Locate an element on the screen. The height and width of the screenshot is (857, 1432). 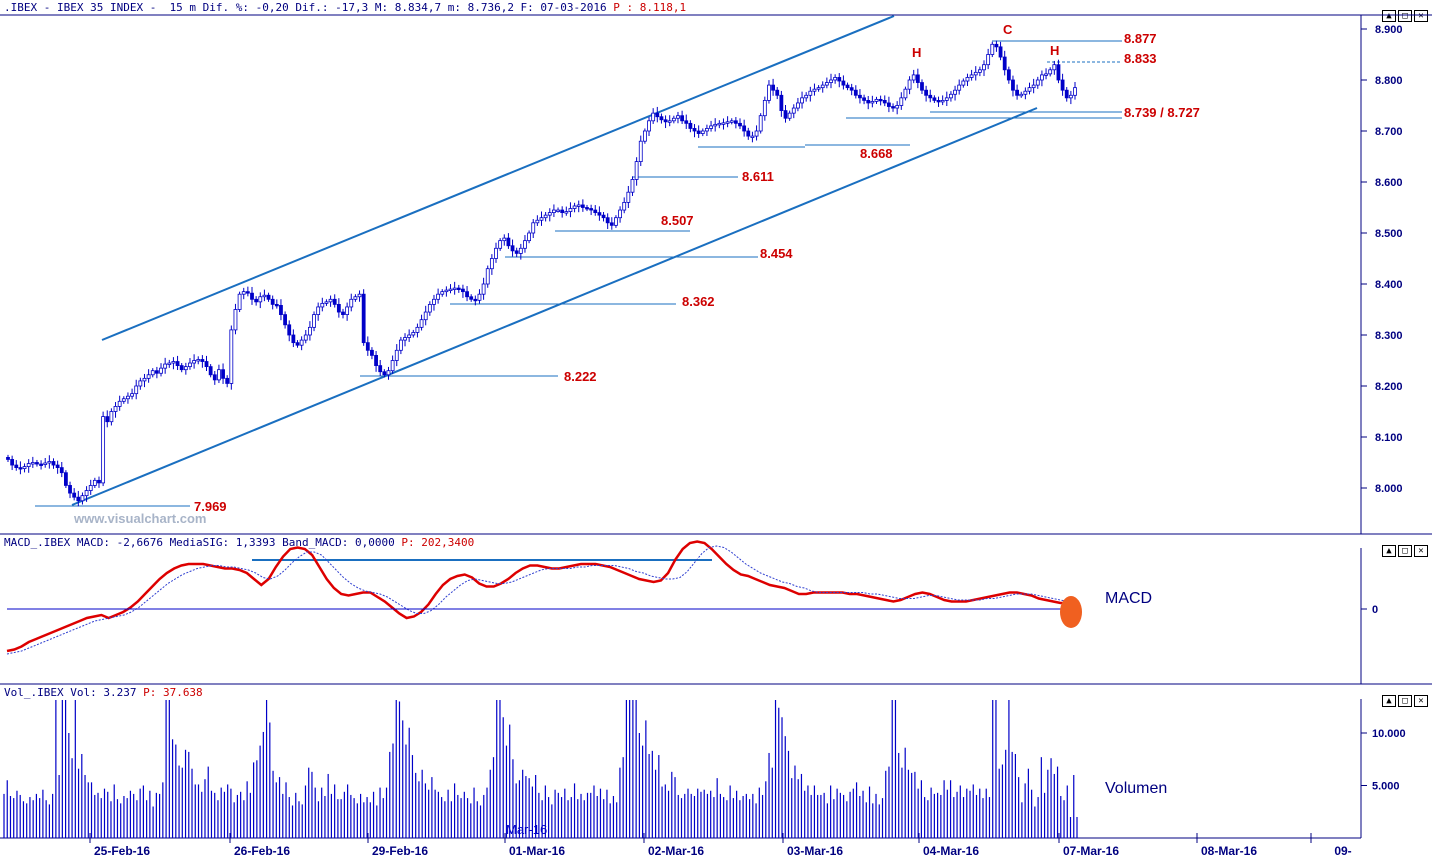
volume-pane-buttons: ▲ □ ✕ is located at coordinates (1404, 697).